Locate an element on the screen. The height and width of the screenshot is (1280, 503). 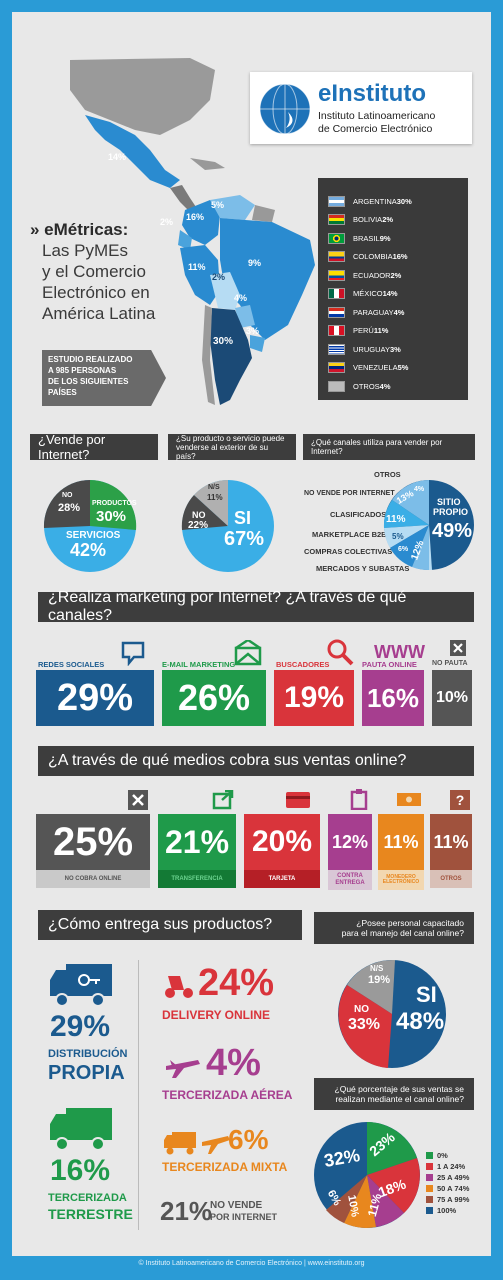
q2-line: ¿Su producto o servicio puede is located at coordinates (230, 438).